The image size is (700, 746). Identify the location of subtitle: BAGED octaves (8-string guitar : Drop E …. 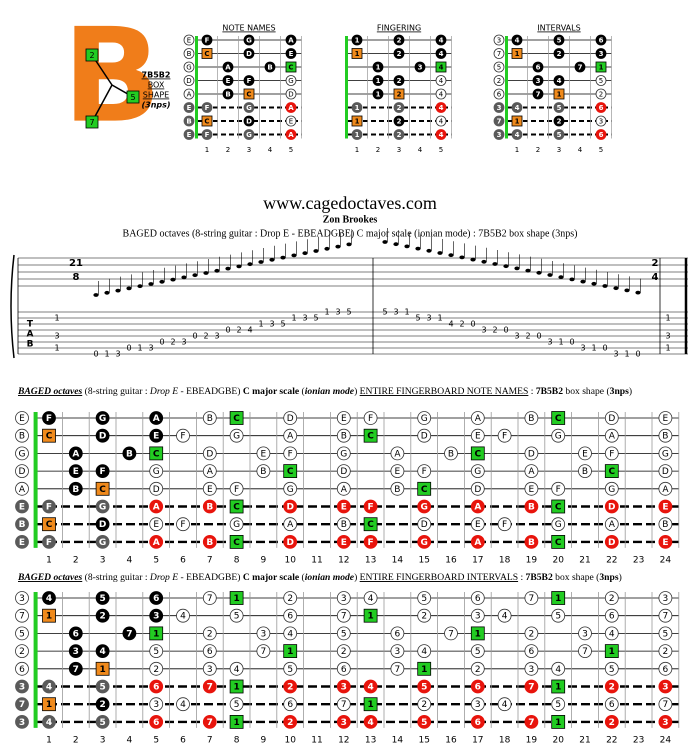
(350, 233).